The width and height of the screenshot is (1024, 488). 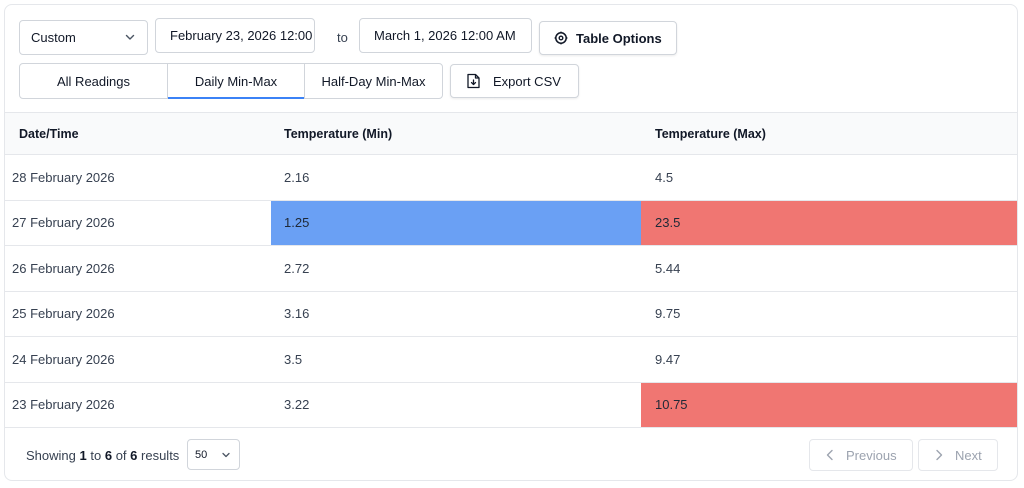 What do you see at coordinates (63, 405) in the screenshot?
I see `cell-date: 23 February 2026` at bounding box center [63, 405].